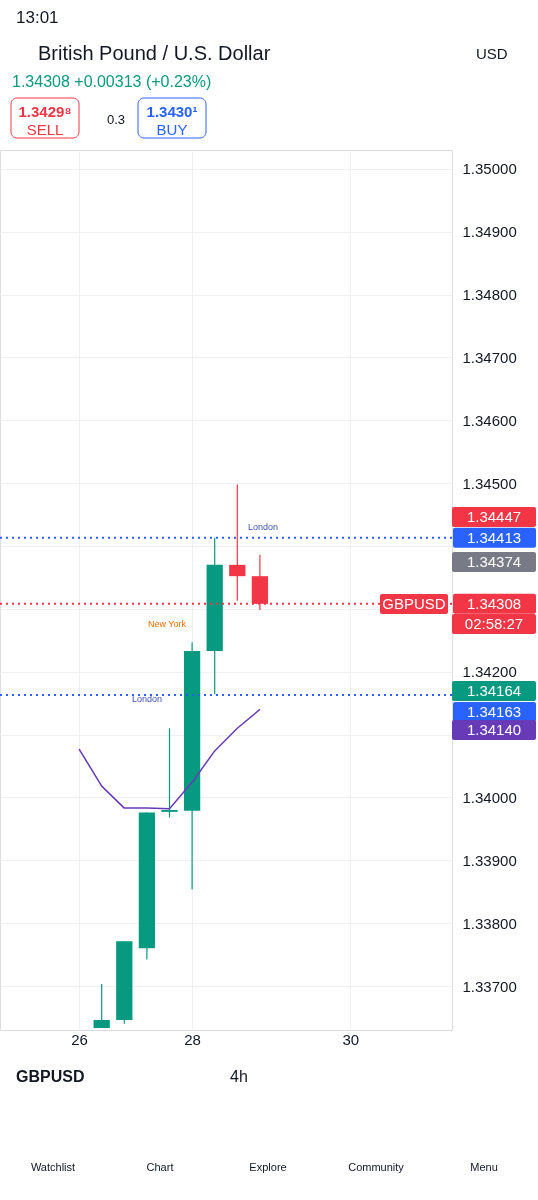 The image size is (538, 1200). I want to click on chart-subtitle: 1.34308 +0.00313 (+0.23%), so click(112, 81).